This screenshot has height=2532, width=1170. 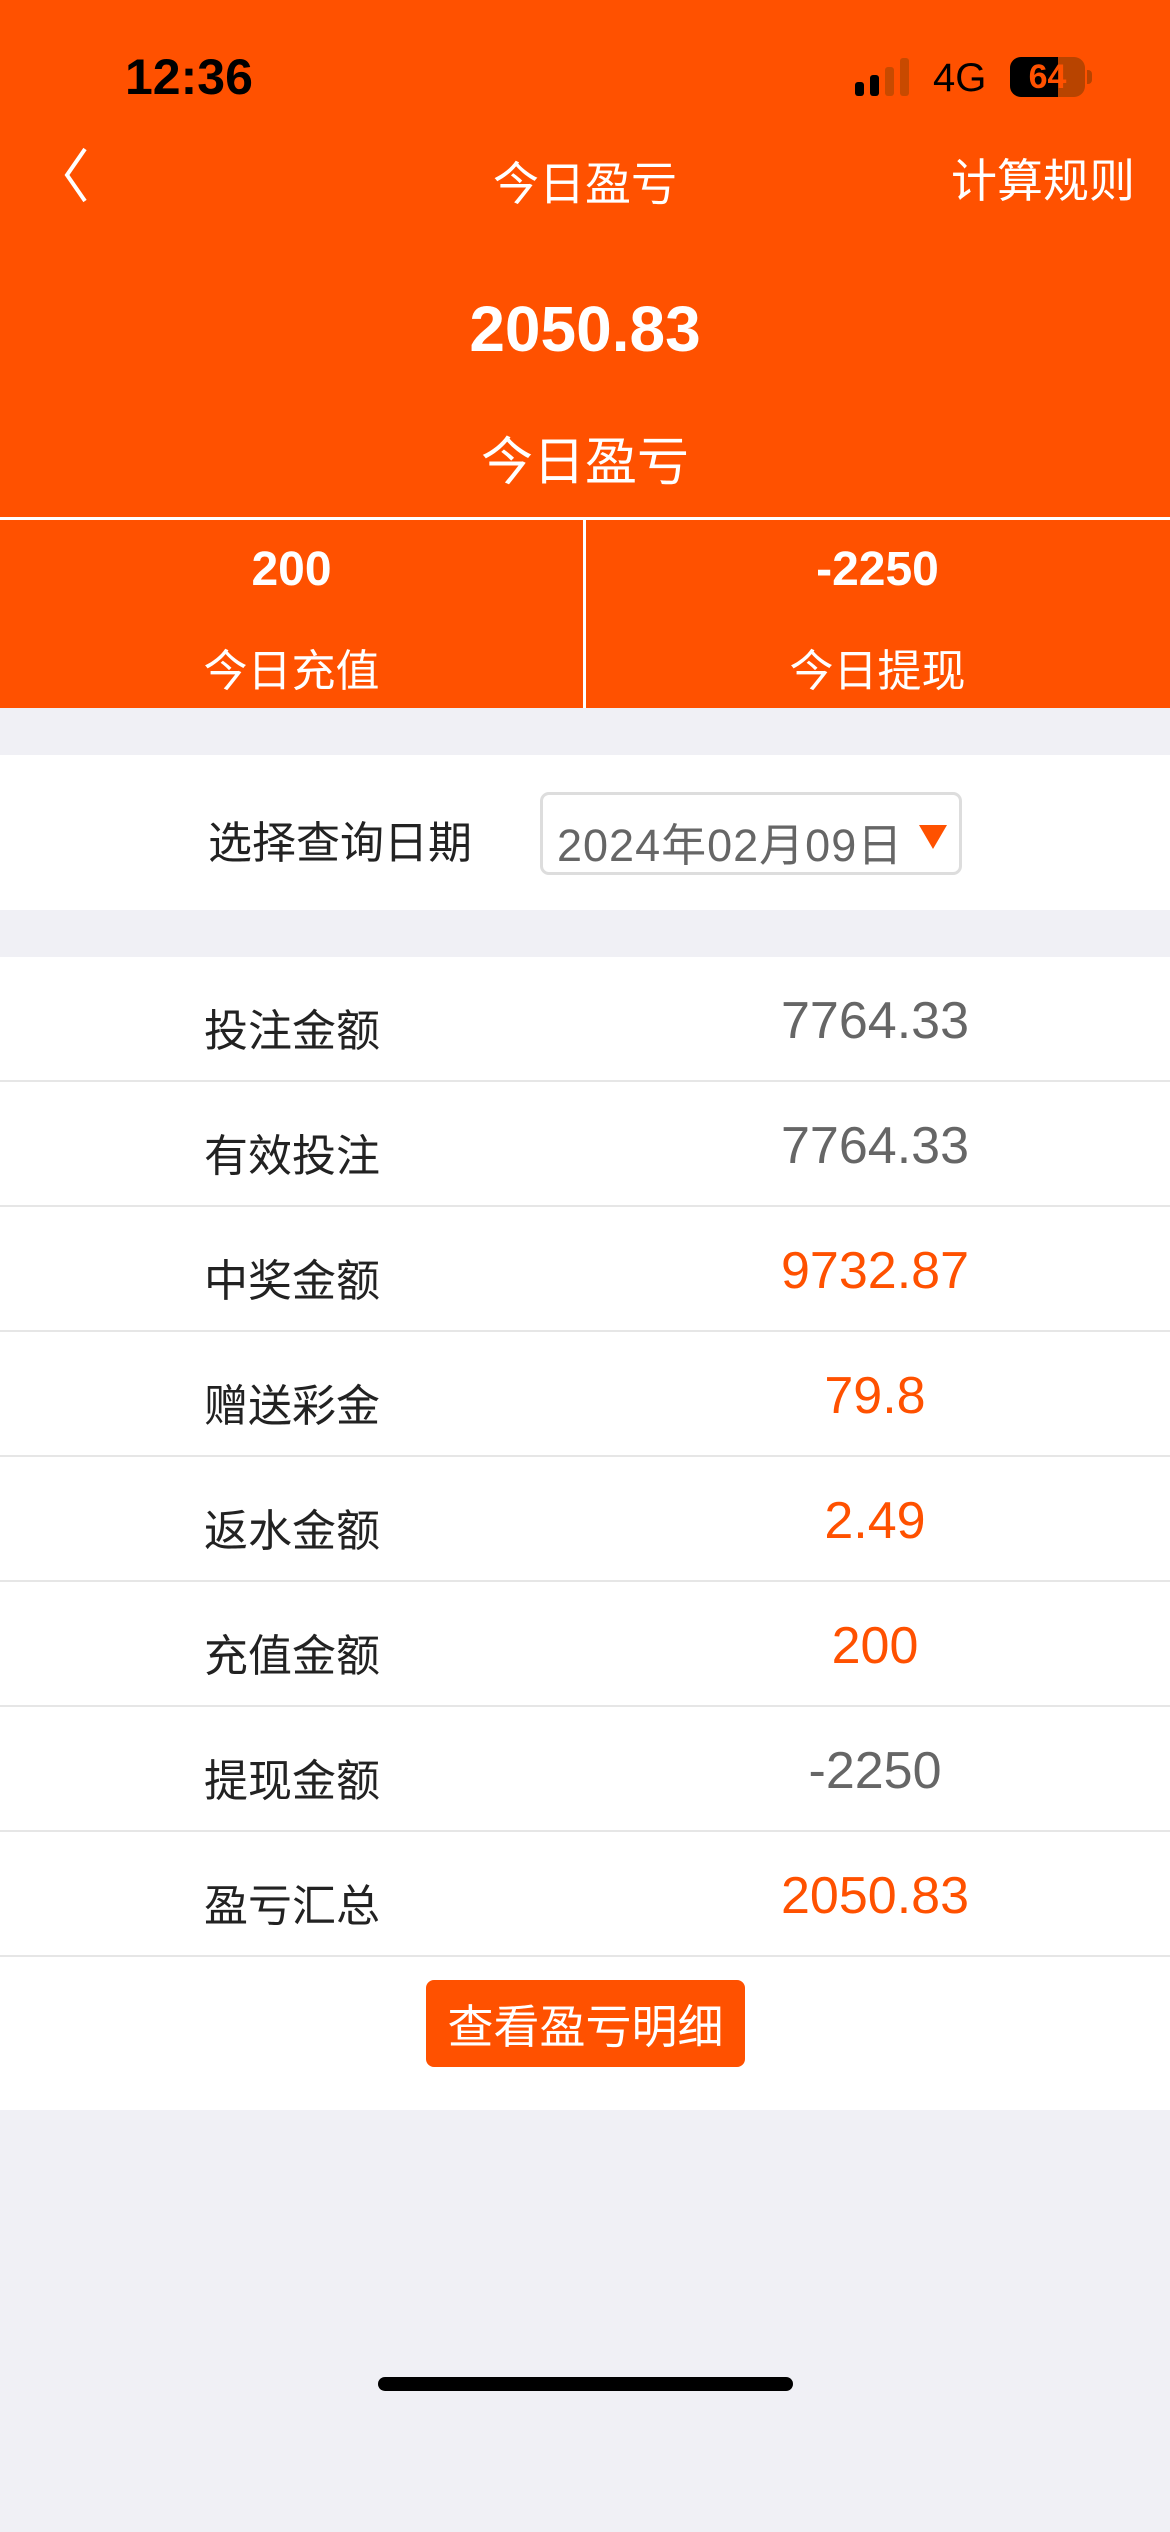 I want to click on stat-label: 返水金额, so click(x=292, y=1531).